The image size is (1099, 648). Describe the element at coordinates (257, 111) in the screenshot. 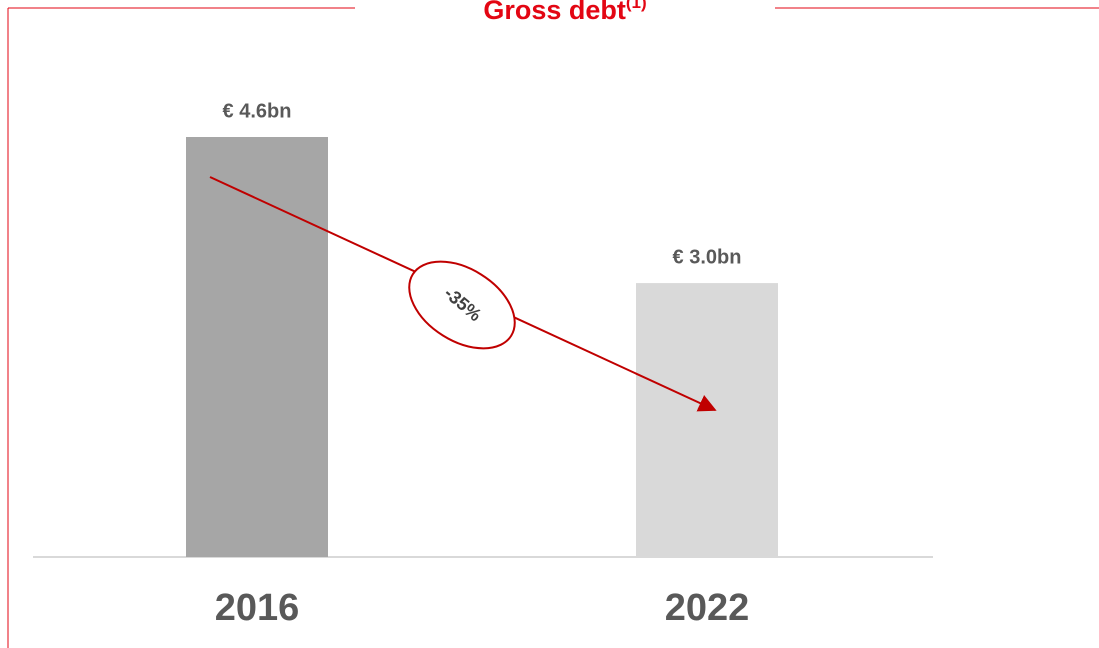

I see `value-label: € 4.6bn` at that location.